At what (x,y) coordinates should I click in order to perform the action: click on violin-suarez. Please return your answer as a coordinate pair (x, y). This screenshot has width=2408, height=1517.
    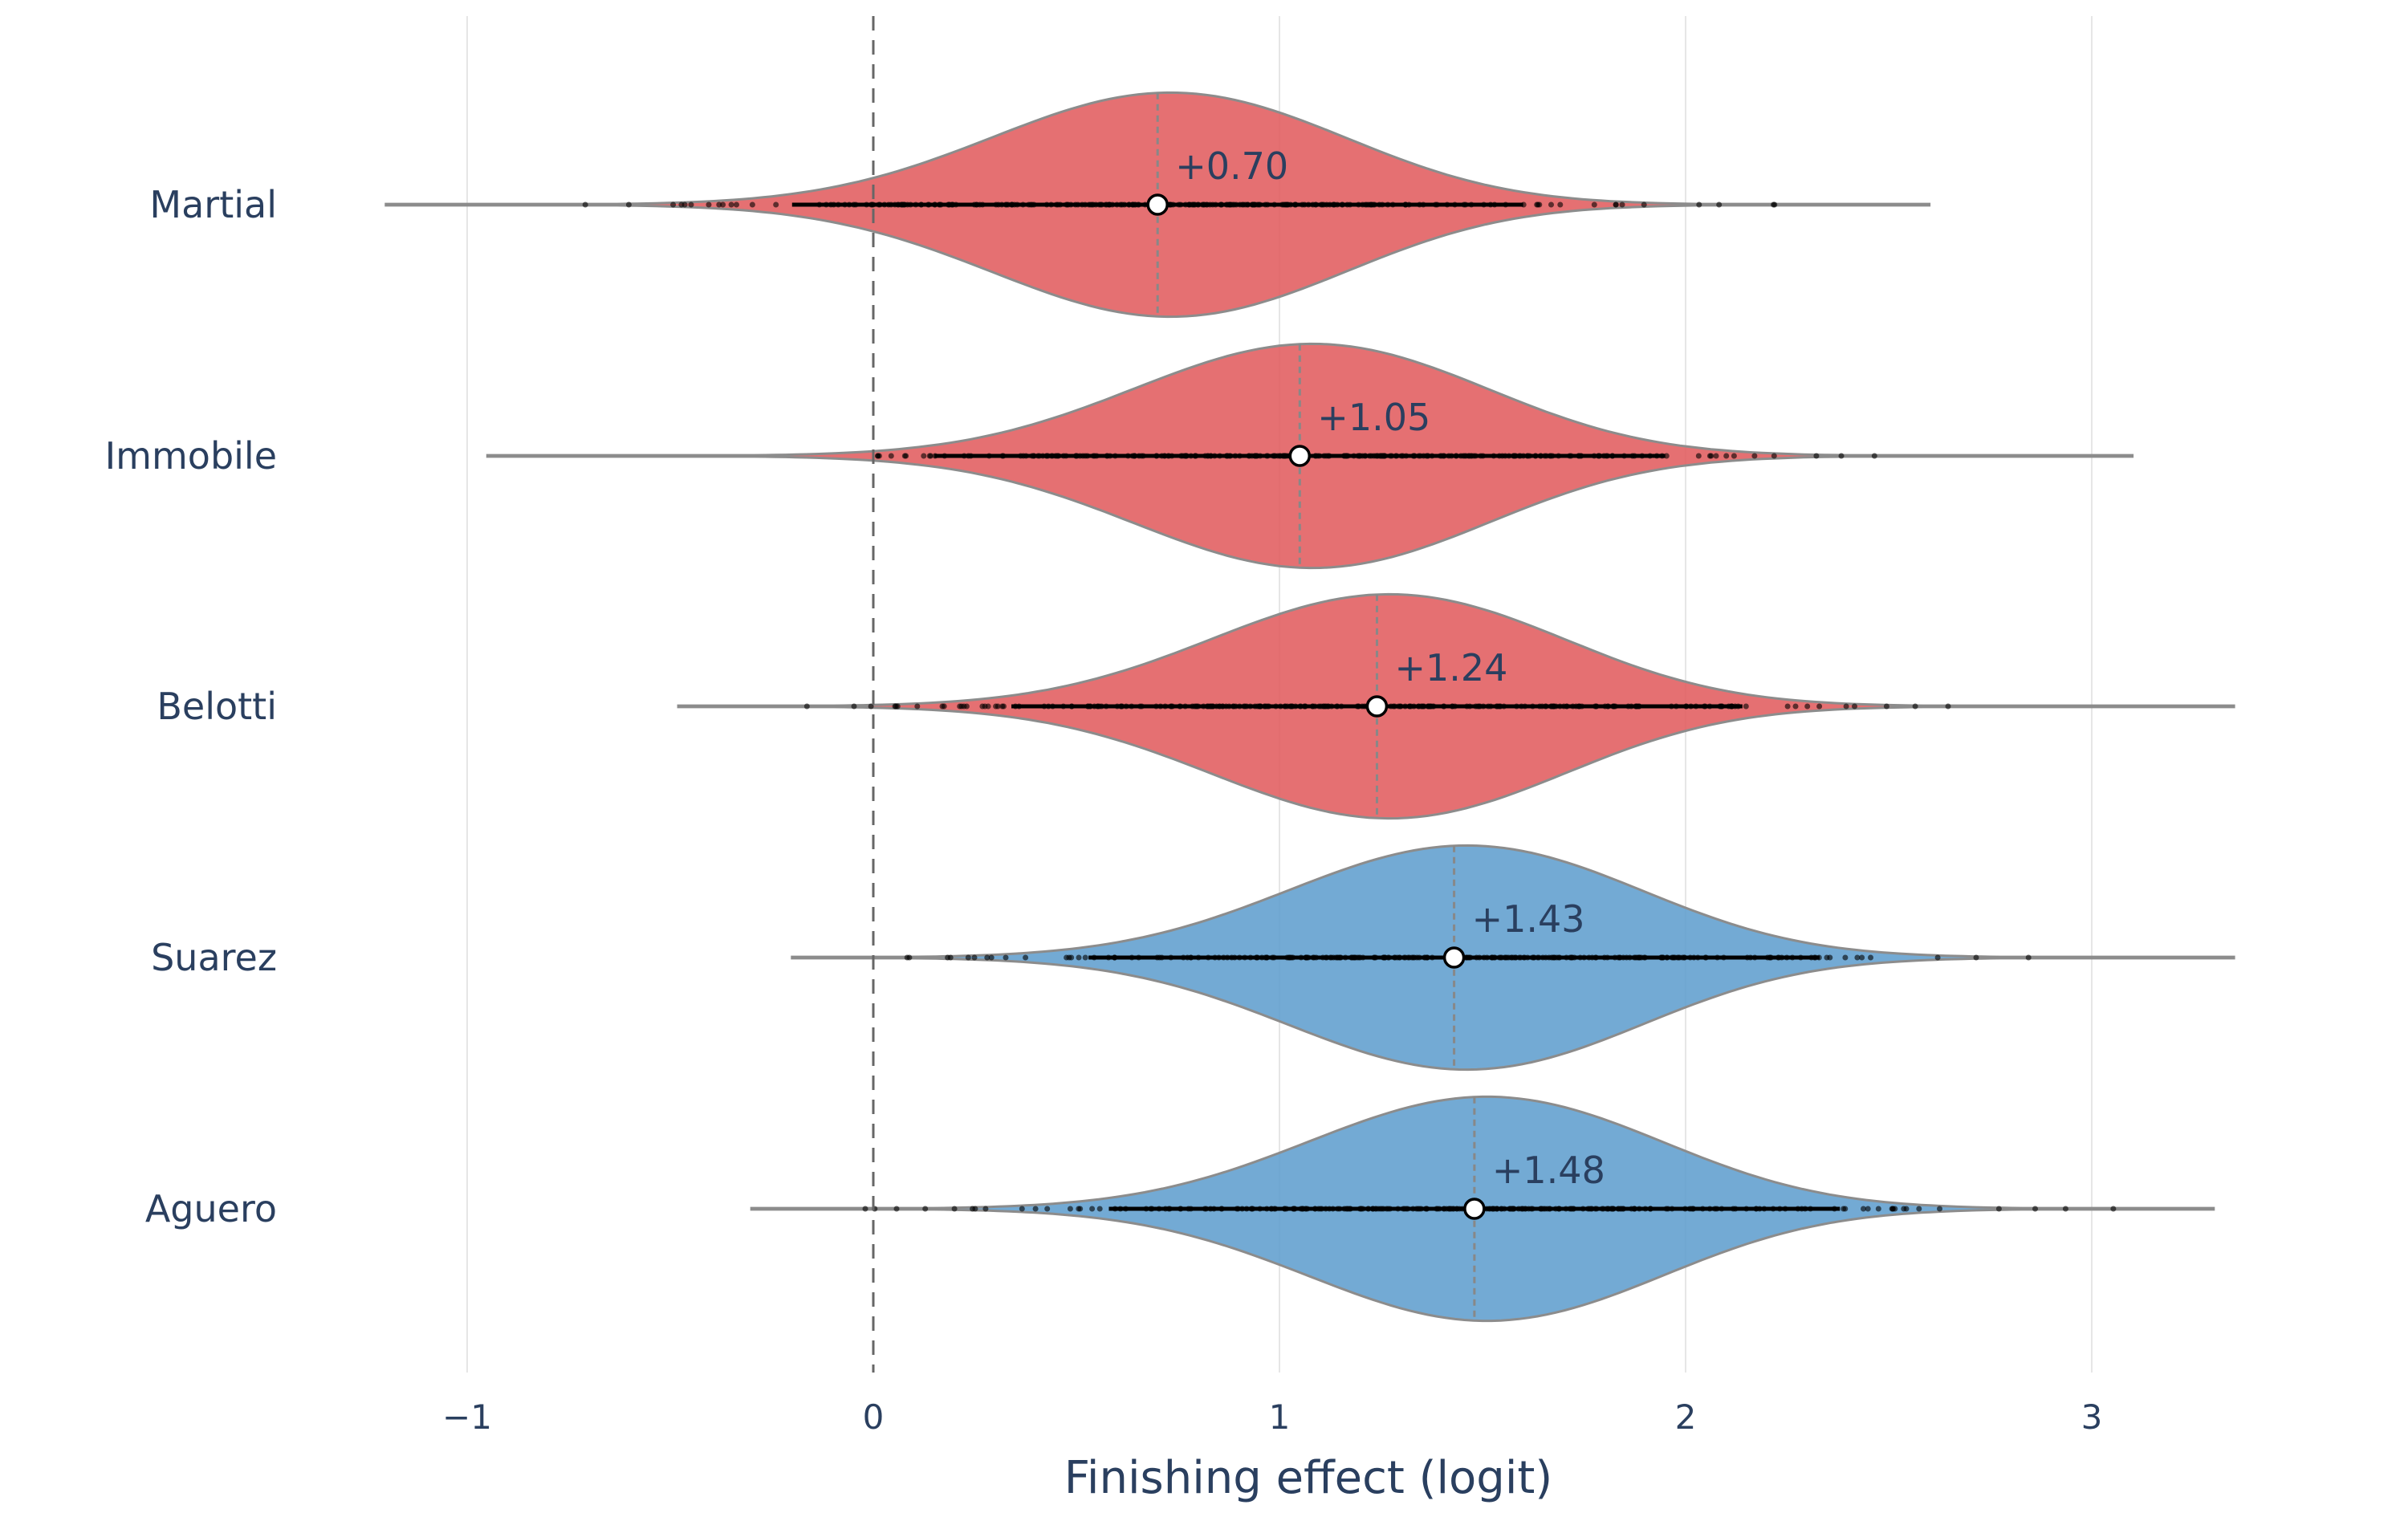
    Looking at the image, I should click on (1513, 958).